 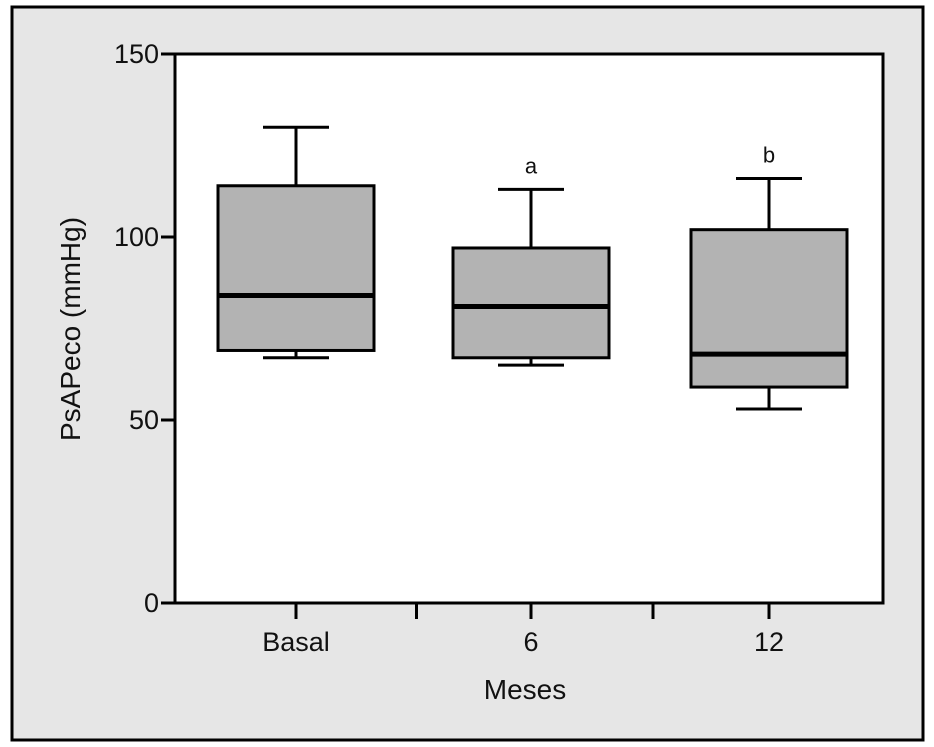 I want to click on x-axis: Basal 6 12, so click(x=523, y=630).